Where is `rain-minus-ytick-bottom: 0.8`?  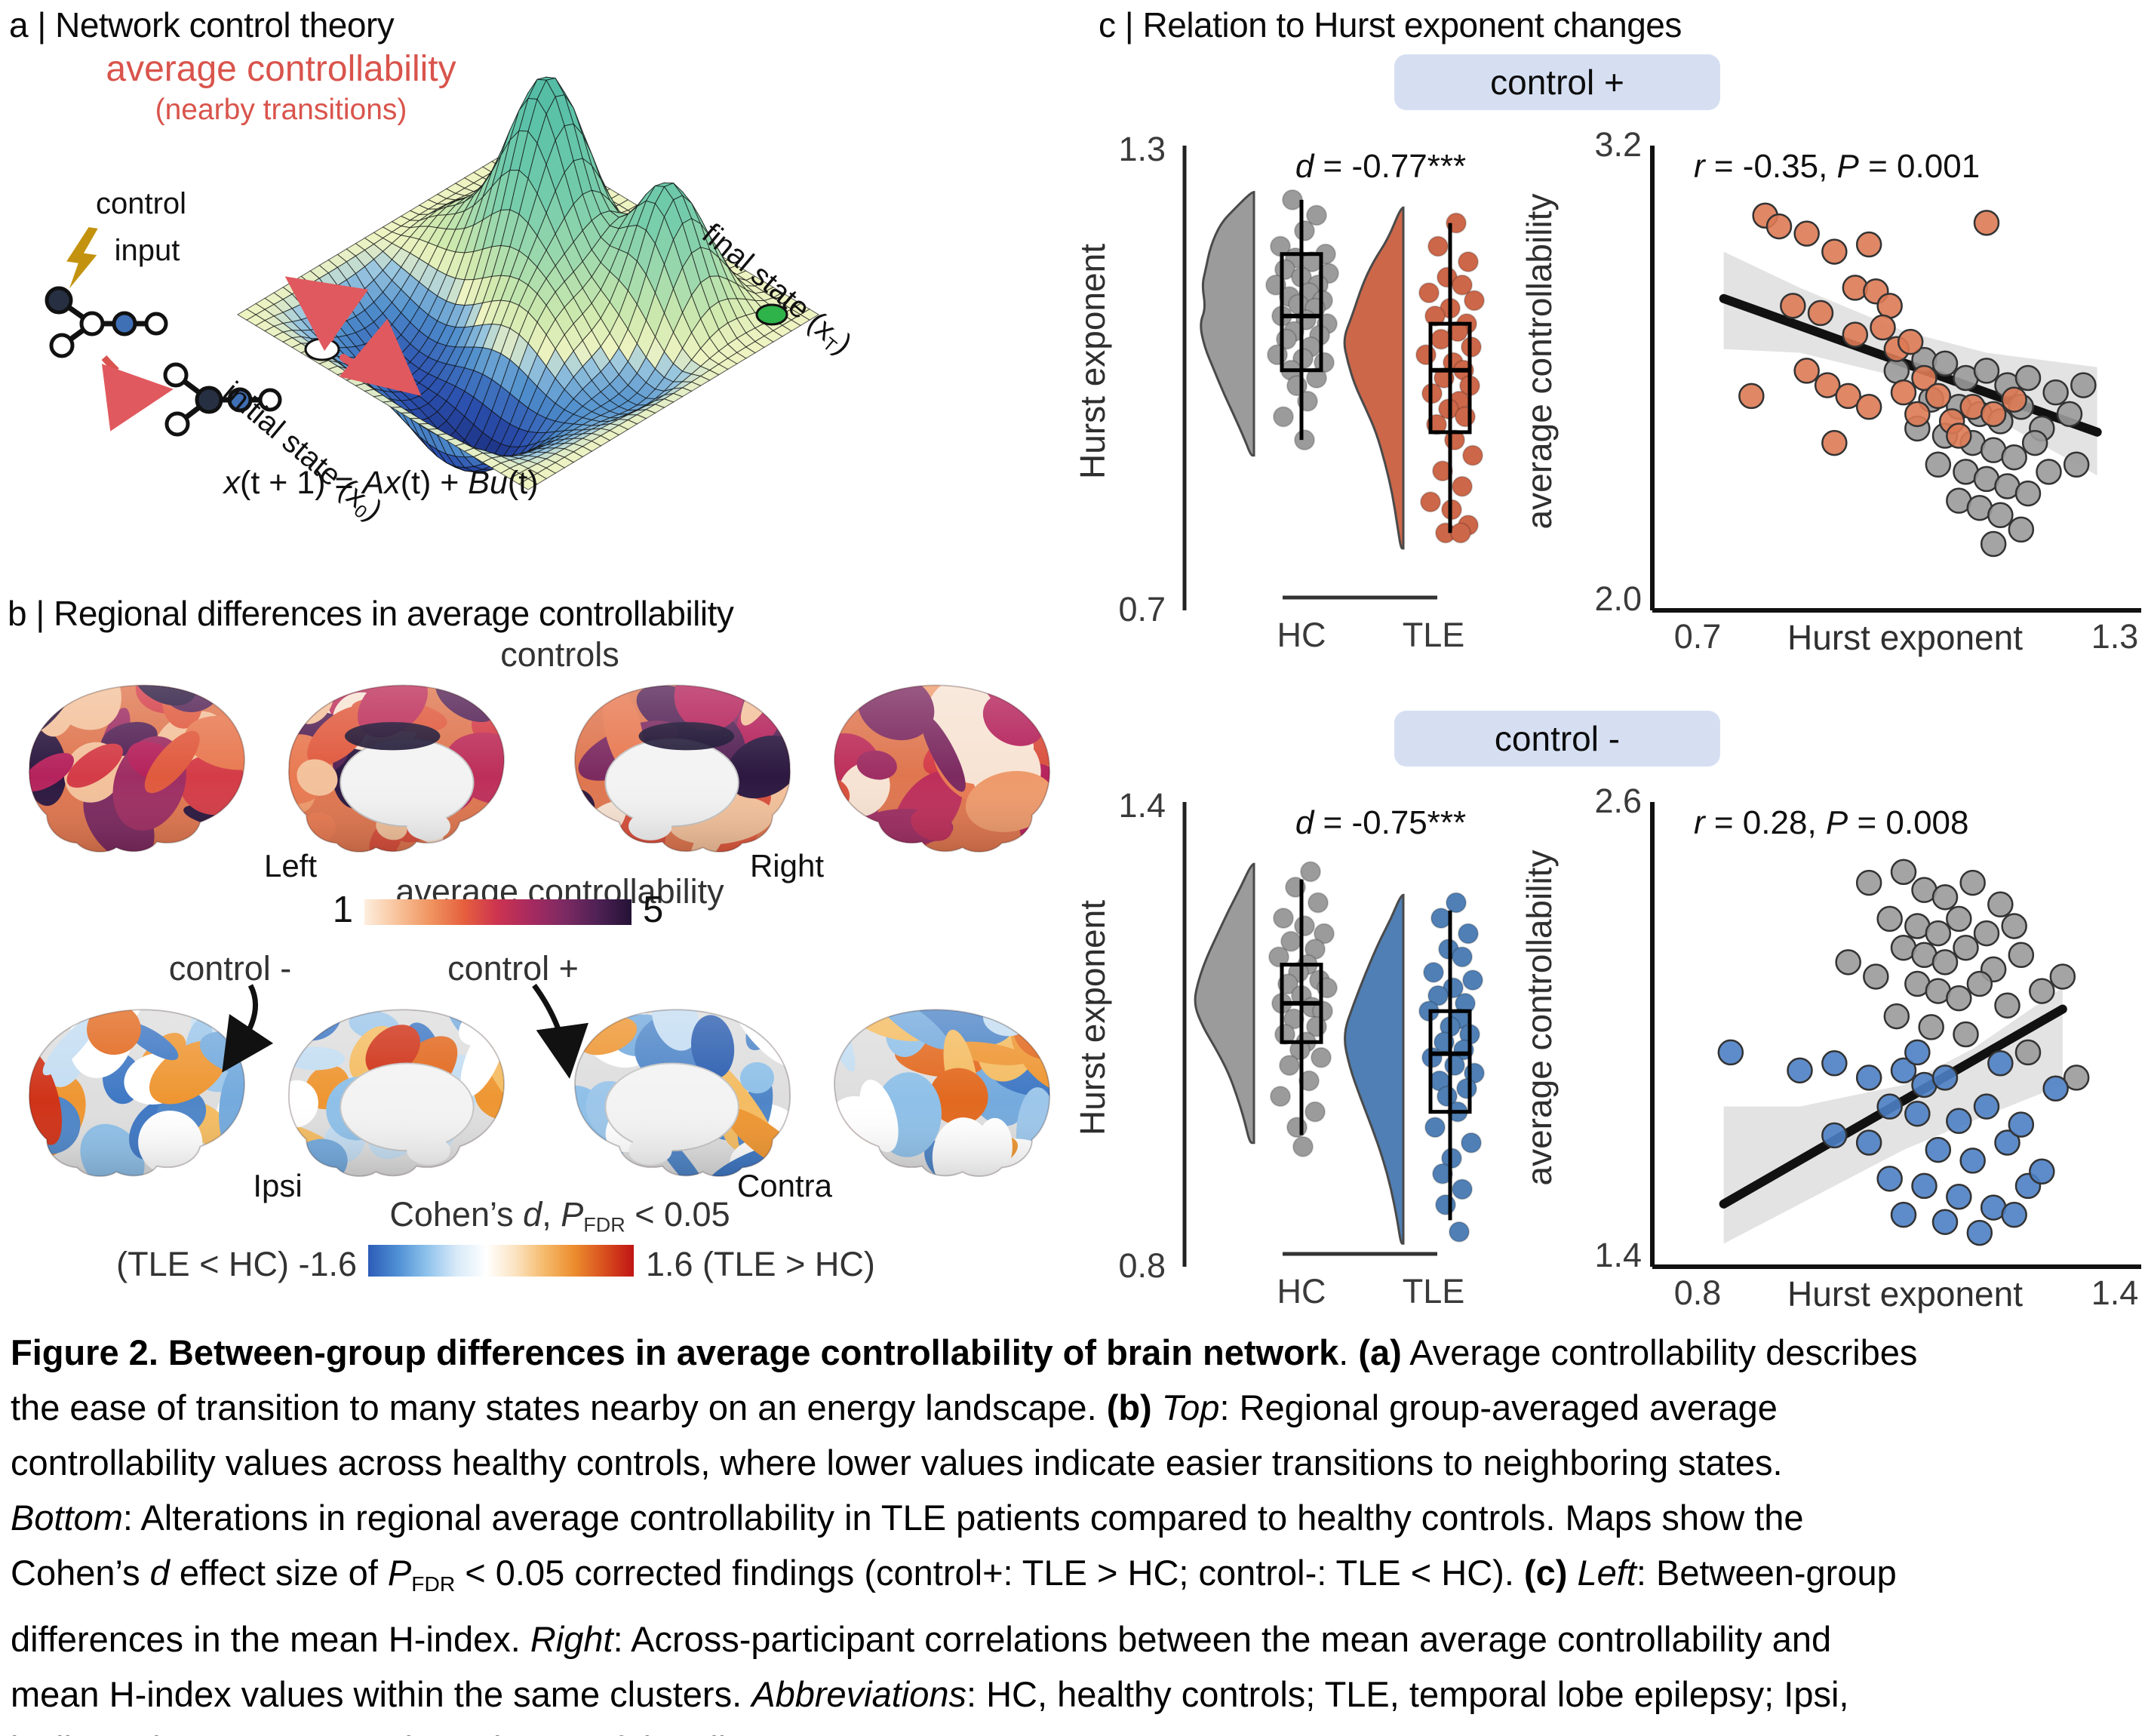
rain-minus-ytick-bottom: 0.8 is located at coordinates (1142, 1265).